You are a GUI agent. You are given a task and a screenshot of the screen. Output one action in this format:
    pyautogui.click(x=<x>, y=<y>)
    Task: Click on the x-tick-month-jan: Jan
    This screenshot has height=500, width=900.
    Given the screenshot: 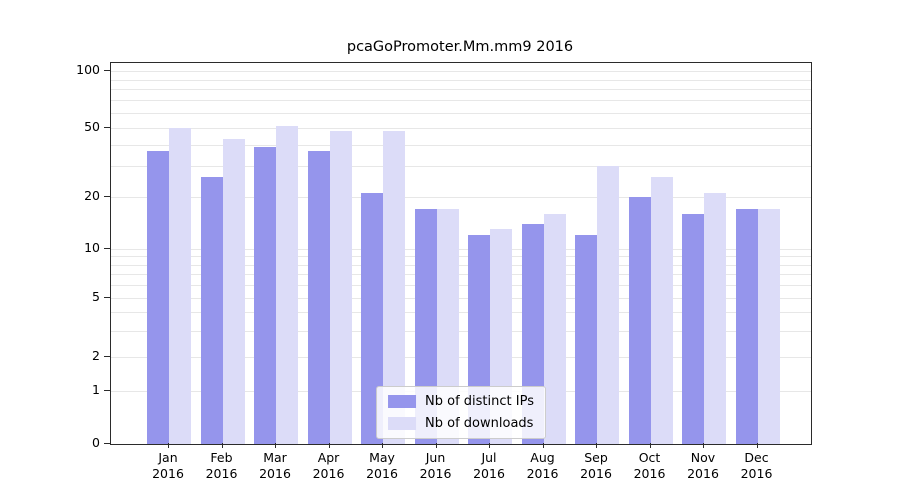 What is the action you would take?
    pyautogui.click(x=168, y=457)
    